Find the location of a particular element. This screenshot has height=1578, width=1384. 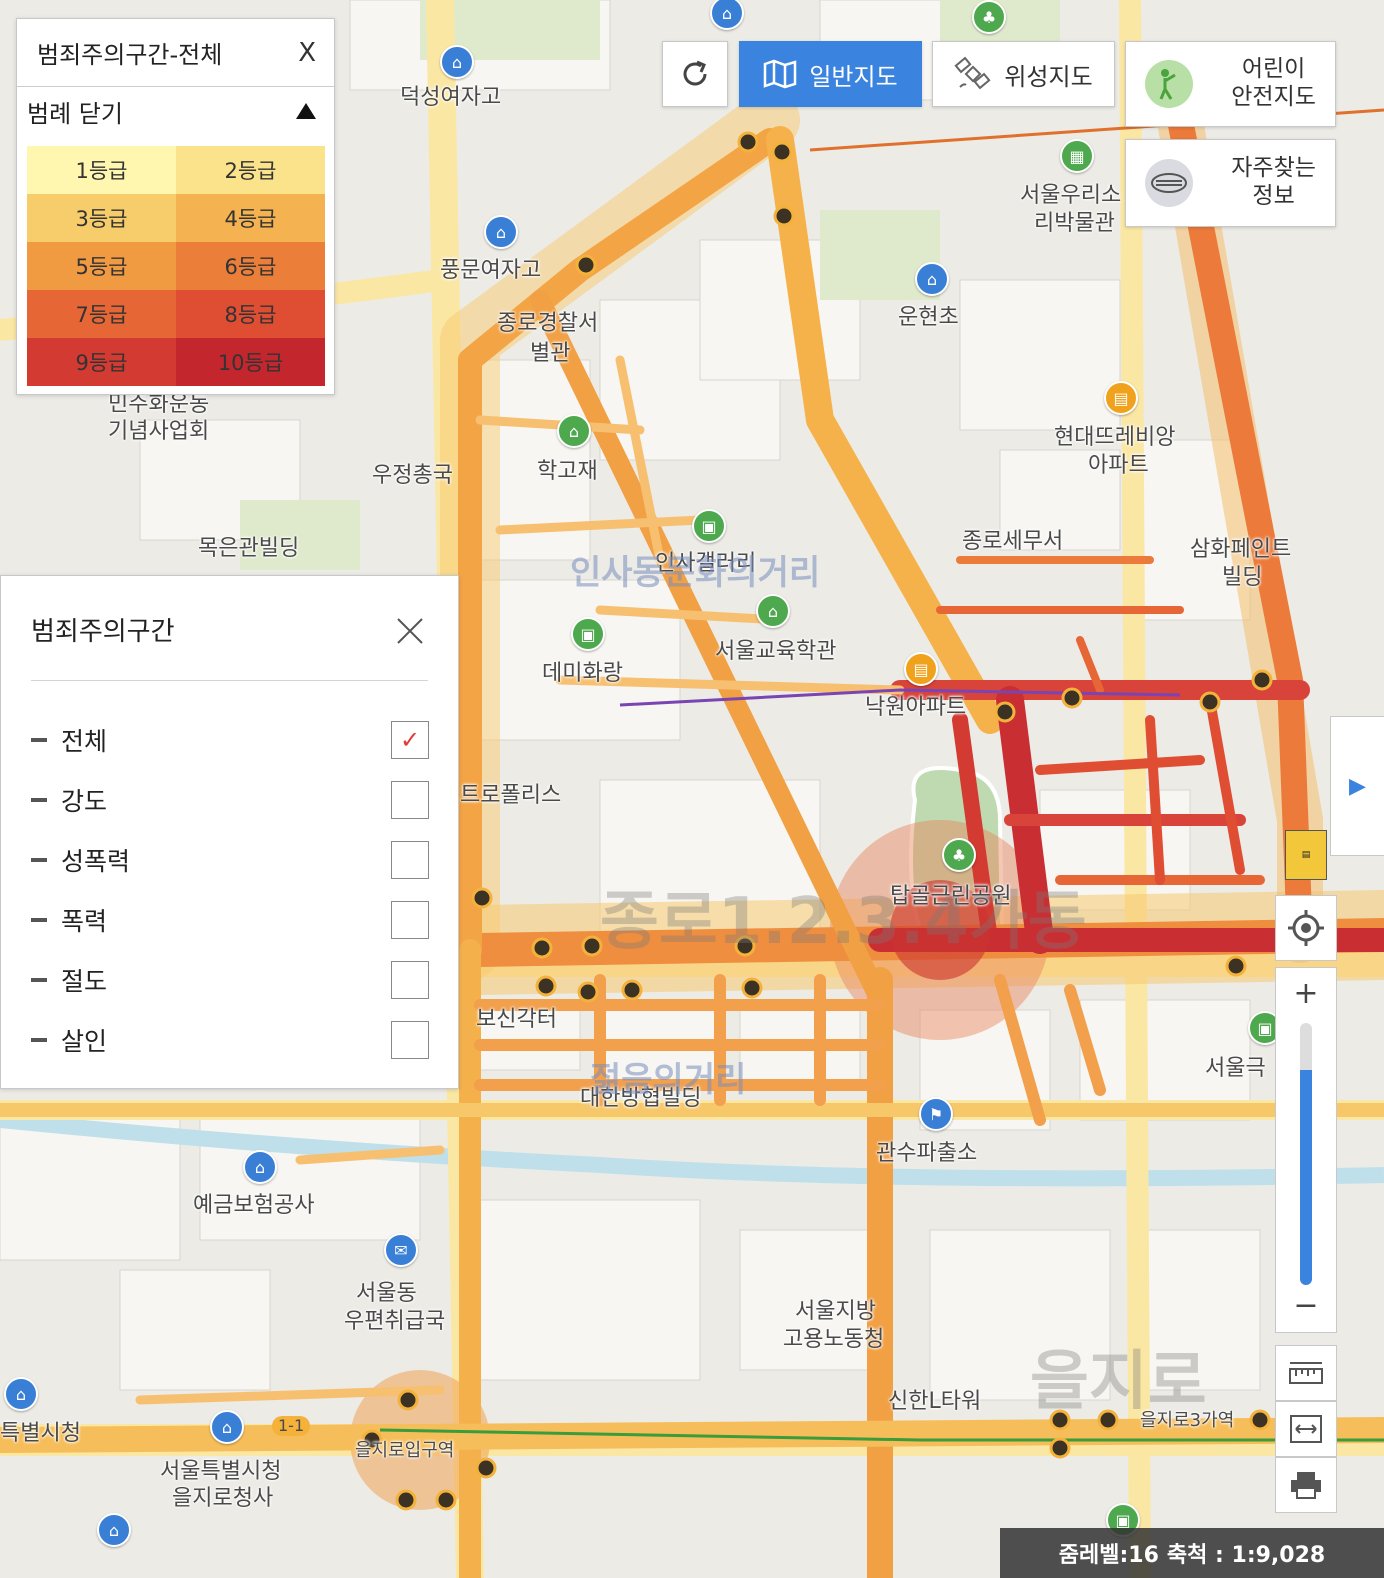

map-label: 우편취급국 is located at coordinates (395, 1321).